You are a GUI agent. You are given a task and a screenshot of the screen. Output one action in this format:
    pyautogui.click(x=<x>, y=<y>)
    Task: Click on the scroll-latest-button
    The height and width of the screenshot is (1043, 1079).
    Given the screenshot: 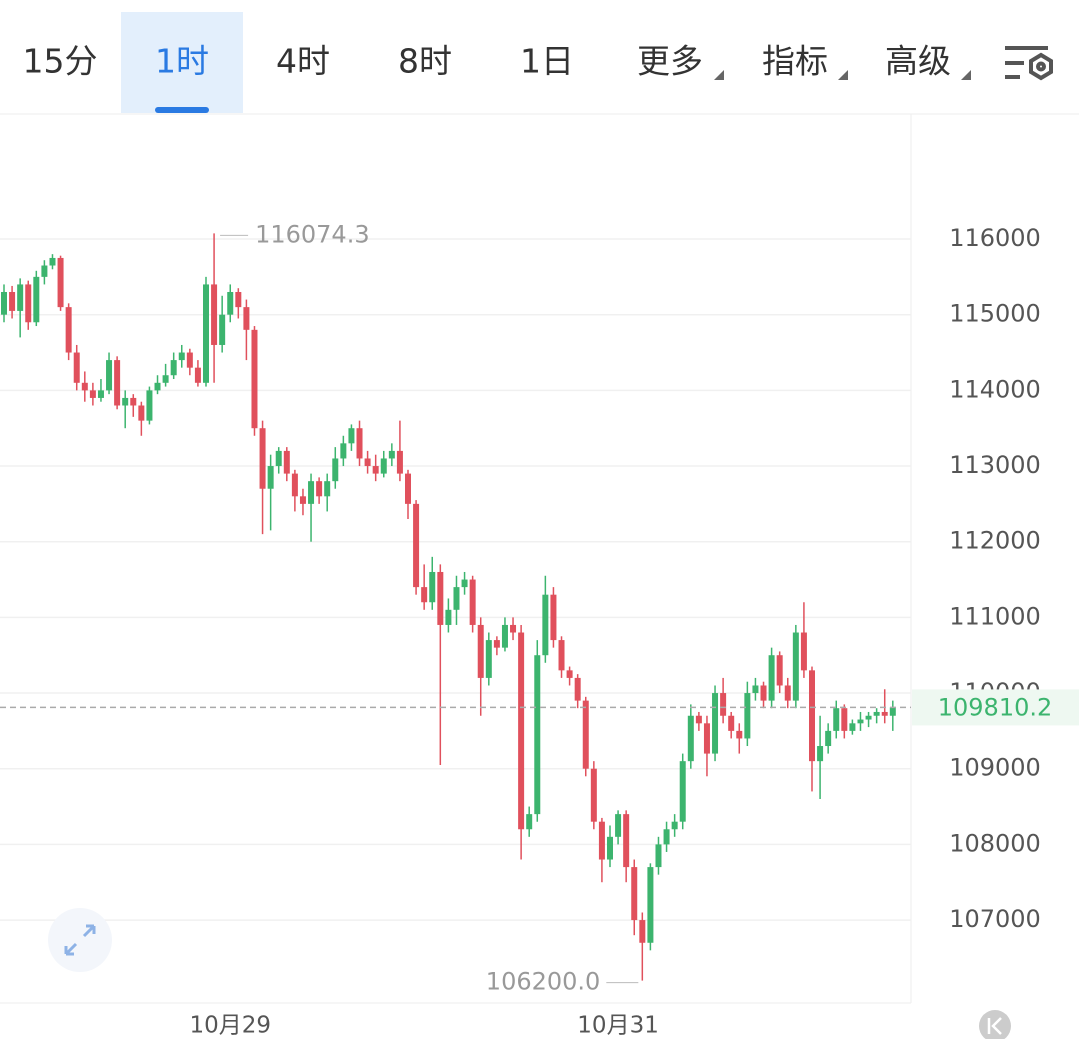 What is the action you would take?
    pyautogui.click(x=995, y=1026)
    